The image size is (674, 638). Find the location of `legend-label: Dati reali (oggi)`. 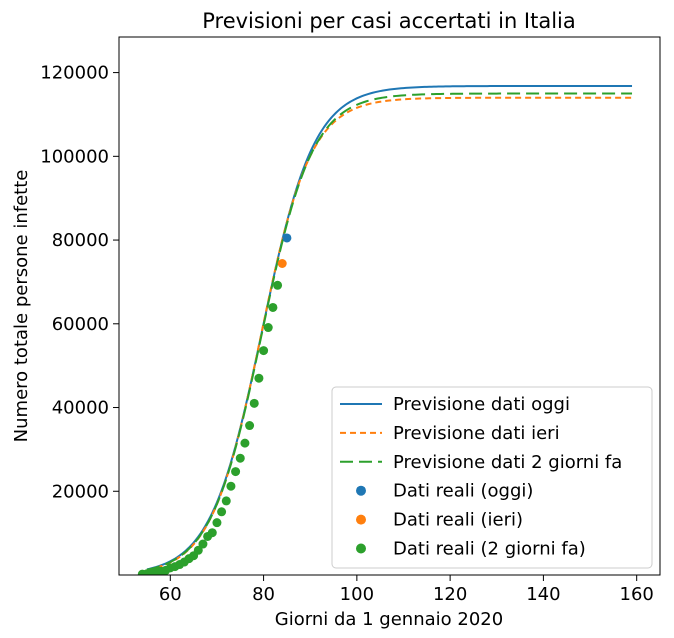

legend-label: Dati reali (oggi) is located at coordinates (463, 491).